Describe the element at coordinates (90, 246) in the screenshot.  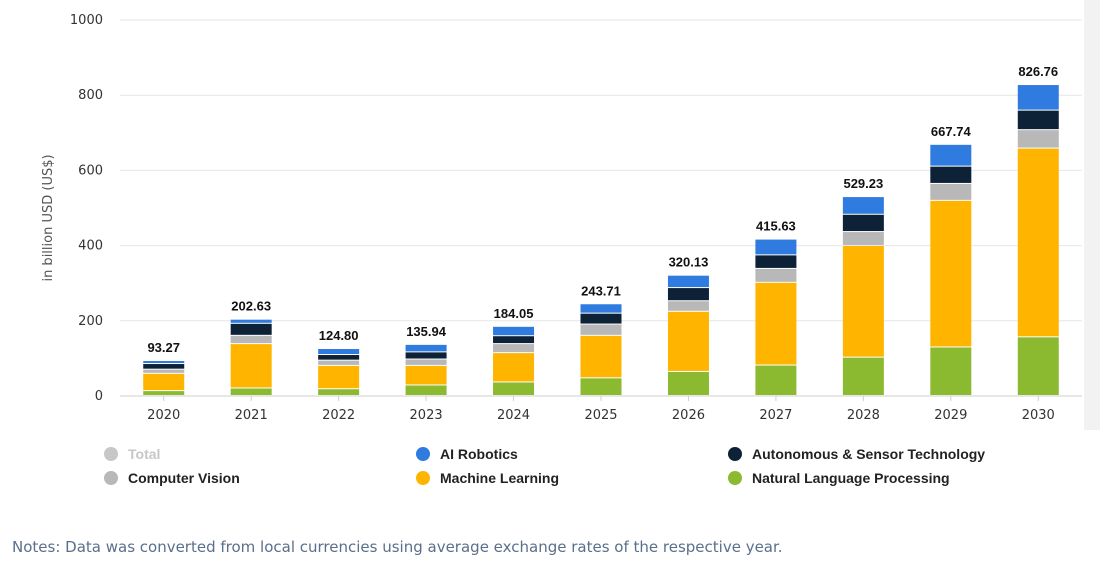
I see `y-tick-label: 400` at that location.